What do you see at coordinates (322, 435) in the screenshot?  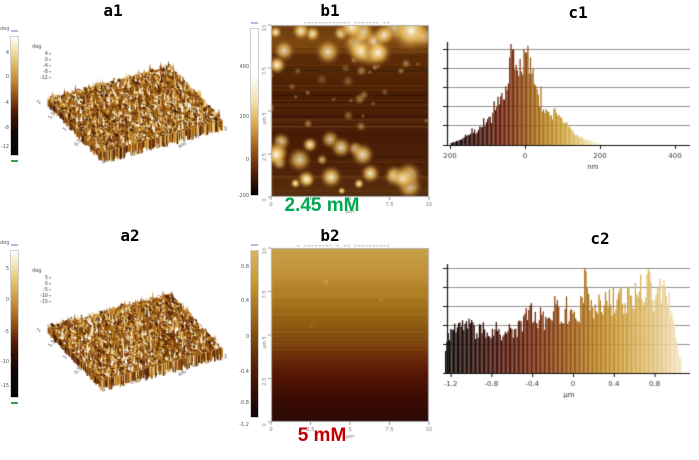 I see `caption-b2-concentration: 5 mM` at bounding box center [322, 435].